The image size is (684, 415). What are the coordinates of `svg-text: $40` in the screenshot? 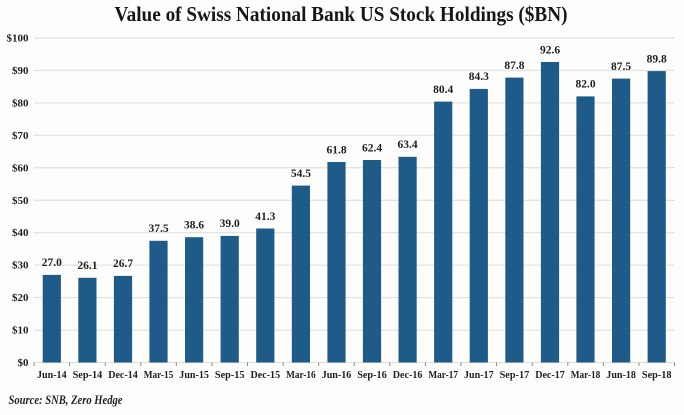 It's located at (20, 233).